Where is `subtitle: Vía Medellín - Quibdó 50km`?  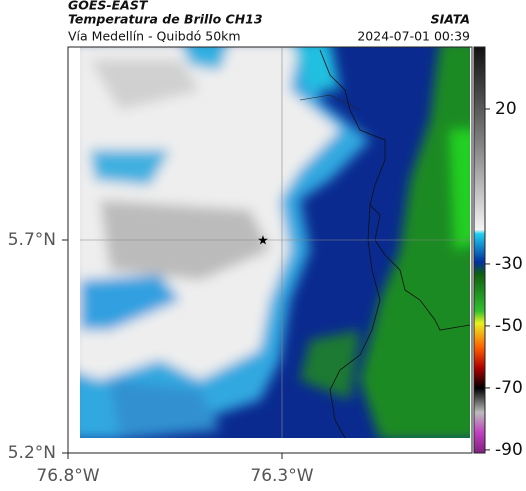 subtitle: Vía Medellín - Quibdó 50km is located at coordinates (154, 36).